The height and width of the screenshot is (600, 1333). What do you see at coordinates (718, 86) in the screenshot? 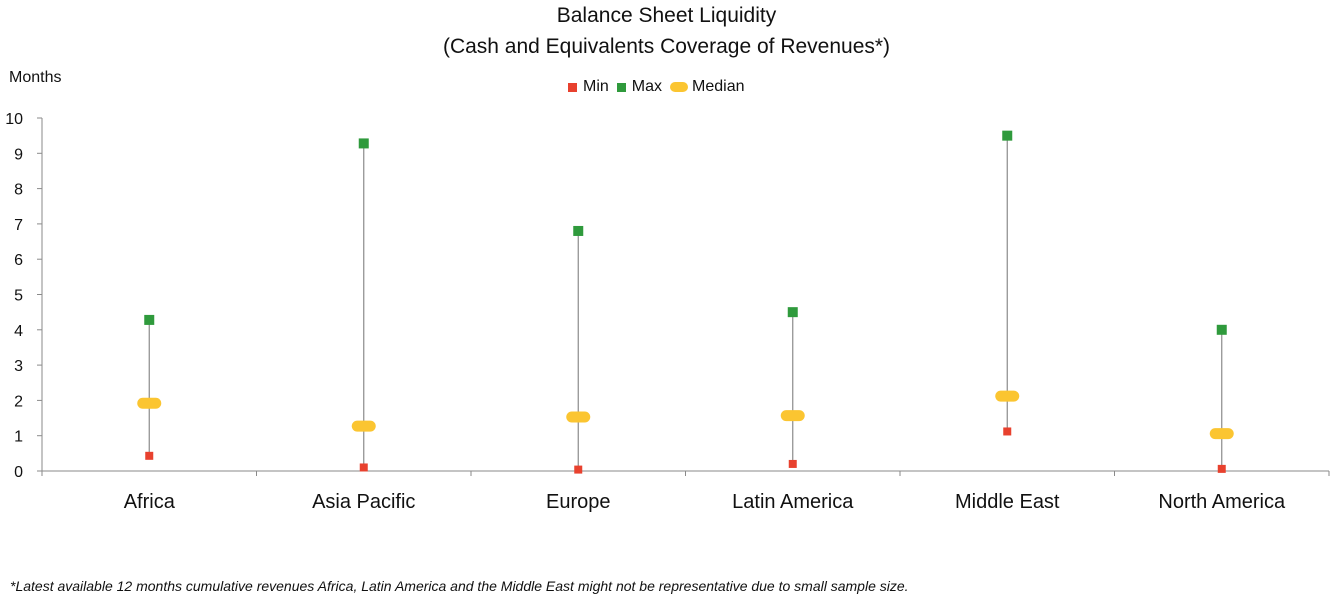
I see `legend-label-median: Median` at bounding box center [718, 86].